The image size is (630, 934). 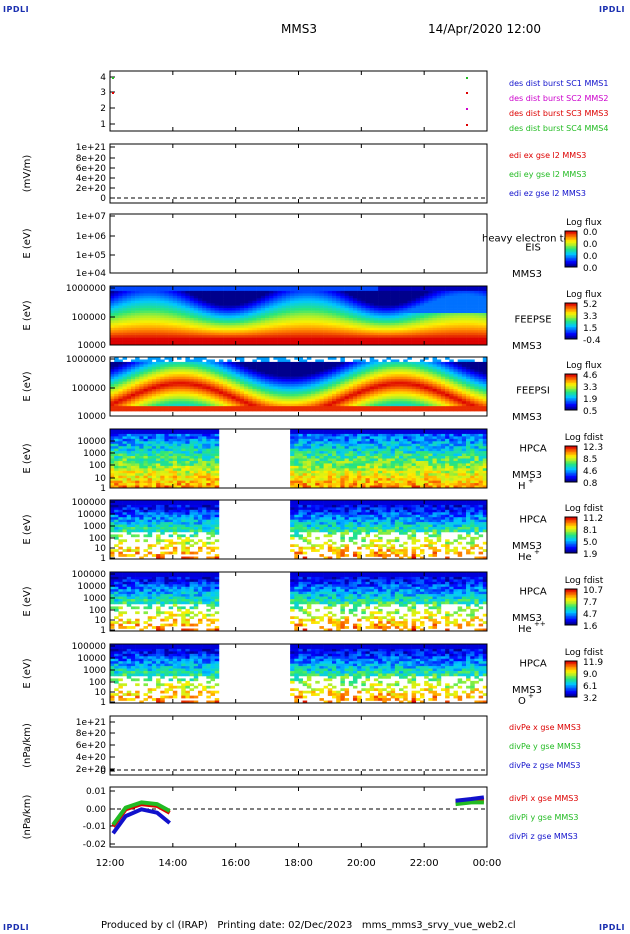 What do you see at coordinates (16, 927) in the screenshot?
I see `corner-label-bl: IPDLI` at bounding box center [16, 927].